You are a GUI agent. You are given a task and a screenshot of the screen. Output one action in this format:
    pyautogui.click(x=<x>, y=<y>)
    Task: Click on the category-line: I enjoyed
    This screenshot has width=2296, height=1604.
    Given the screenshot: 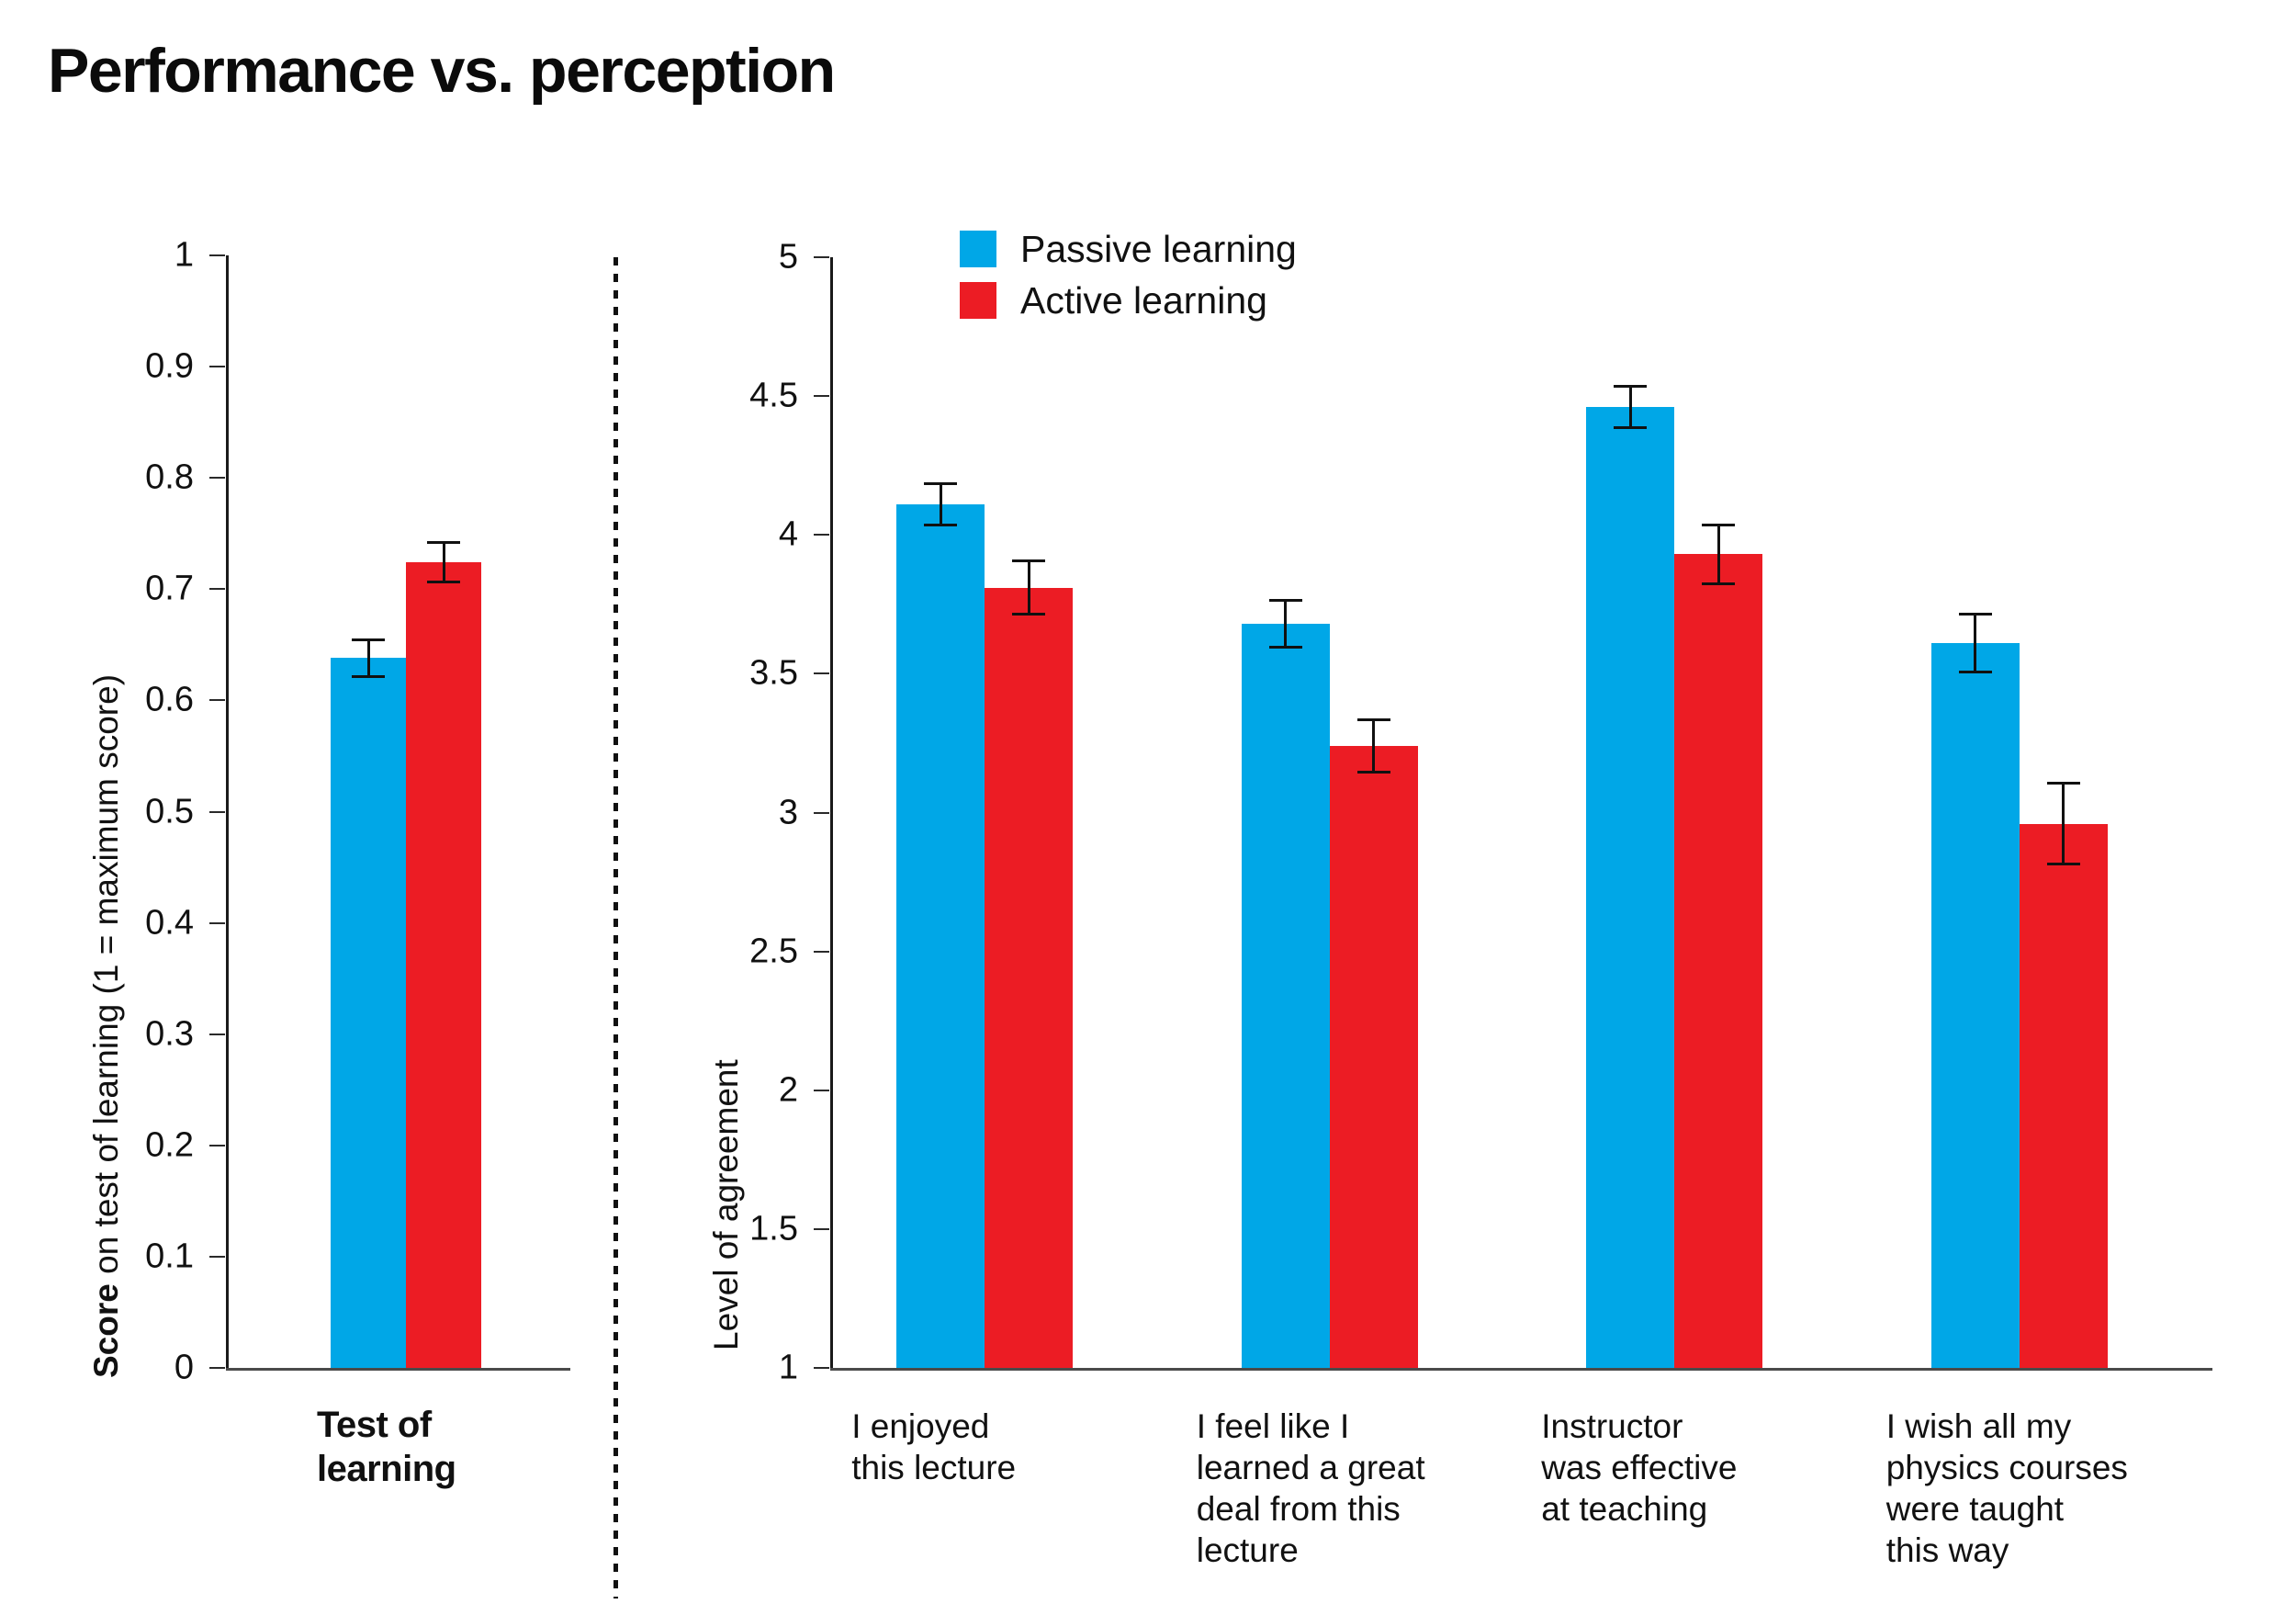 What is the action you would take?
    pyautogui.click(x=921, y=1426)
    